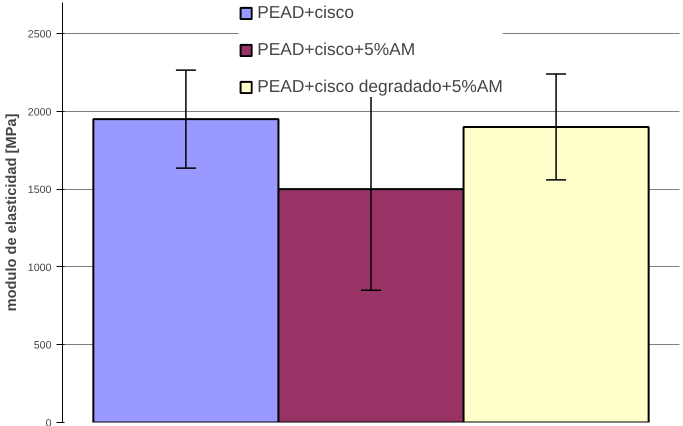 This screenshot has height=426, width=683. Describe the element at coordinates (336, 49) in the screenshot. I see `legend-label: PEAD+cisco+5%AM` at that location.